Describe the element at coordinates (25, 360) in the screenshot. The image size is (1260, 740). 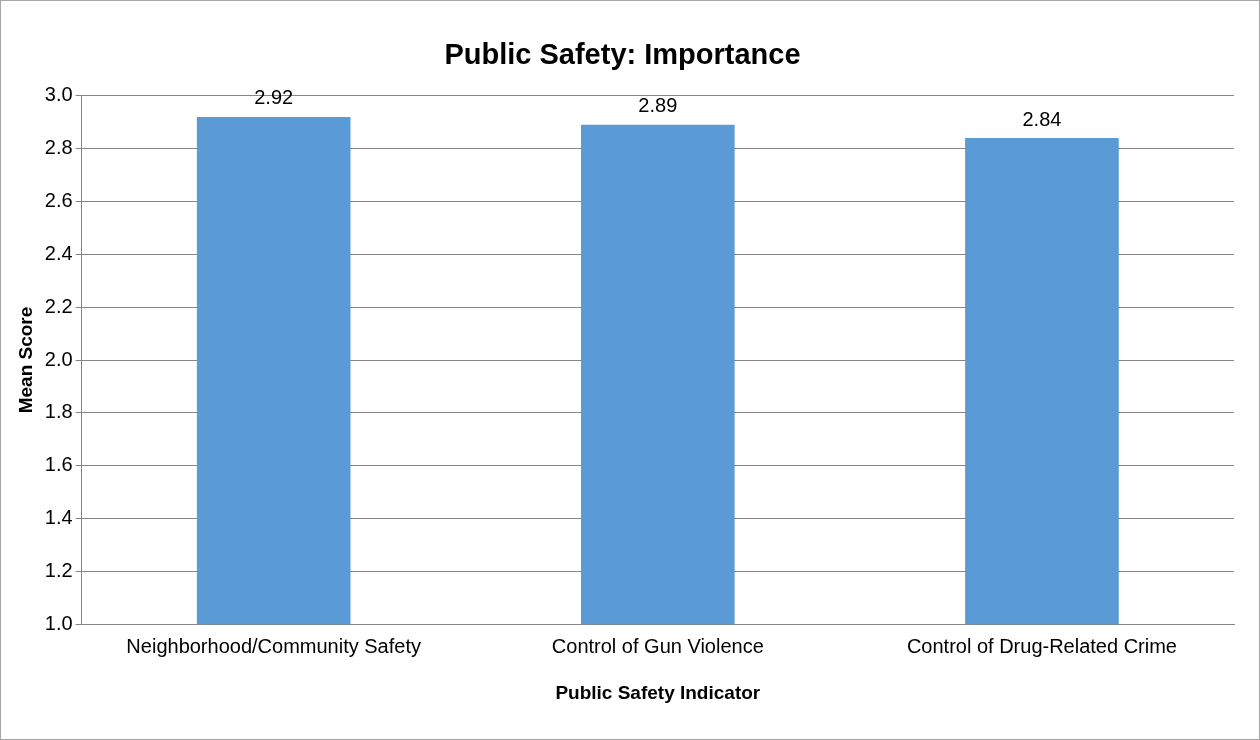
I see `y-axis-title: Mean Score` at that location.